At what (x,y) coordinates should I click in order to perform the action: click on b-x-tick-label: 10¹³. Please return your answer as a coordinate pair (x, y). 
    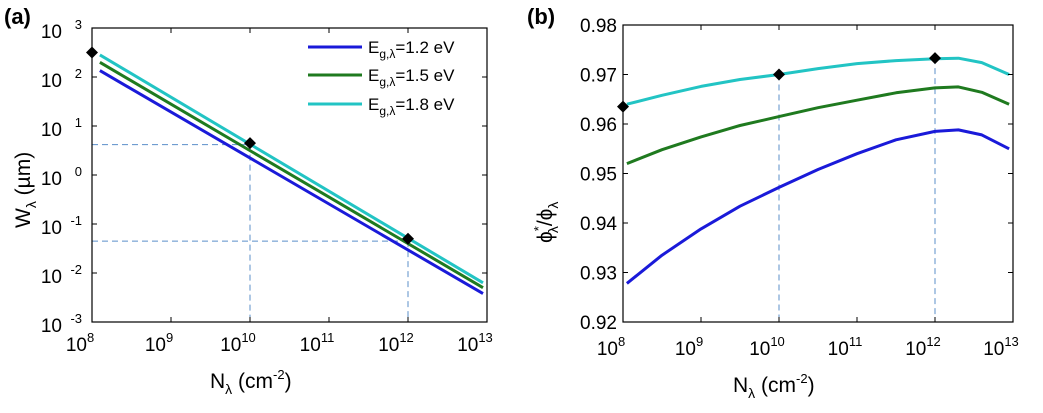
    Looking at the image, I should click on (1001, 347).